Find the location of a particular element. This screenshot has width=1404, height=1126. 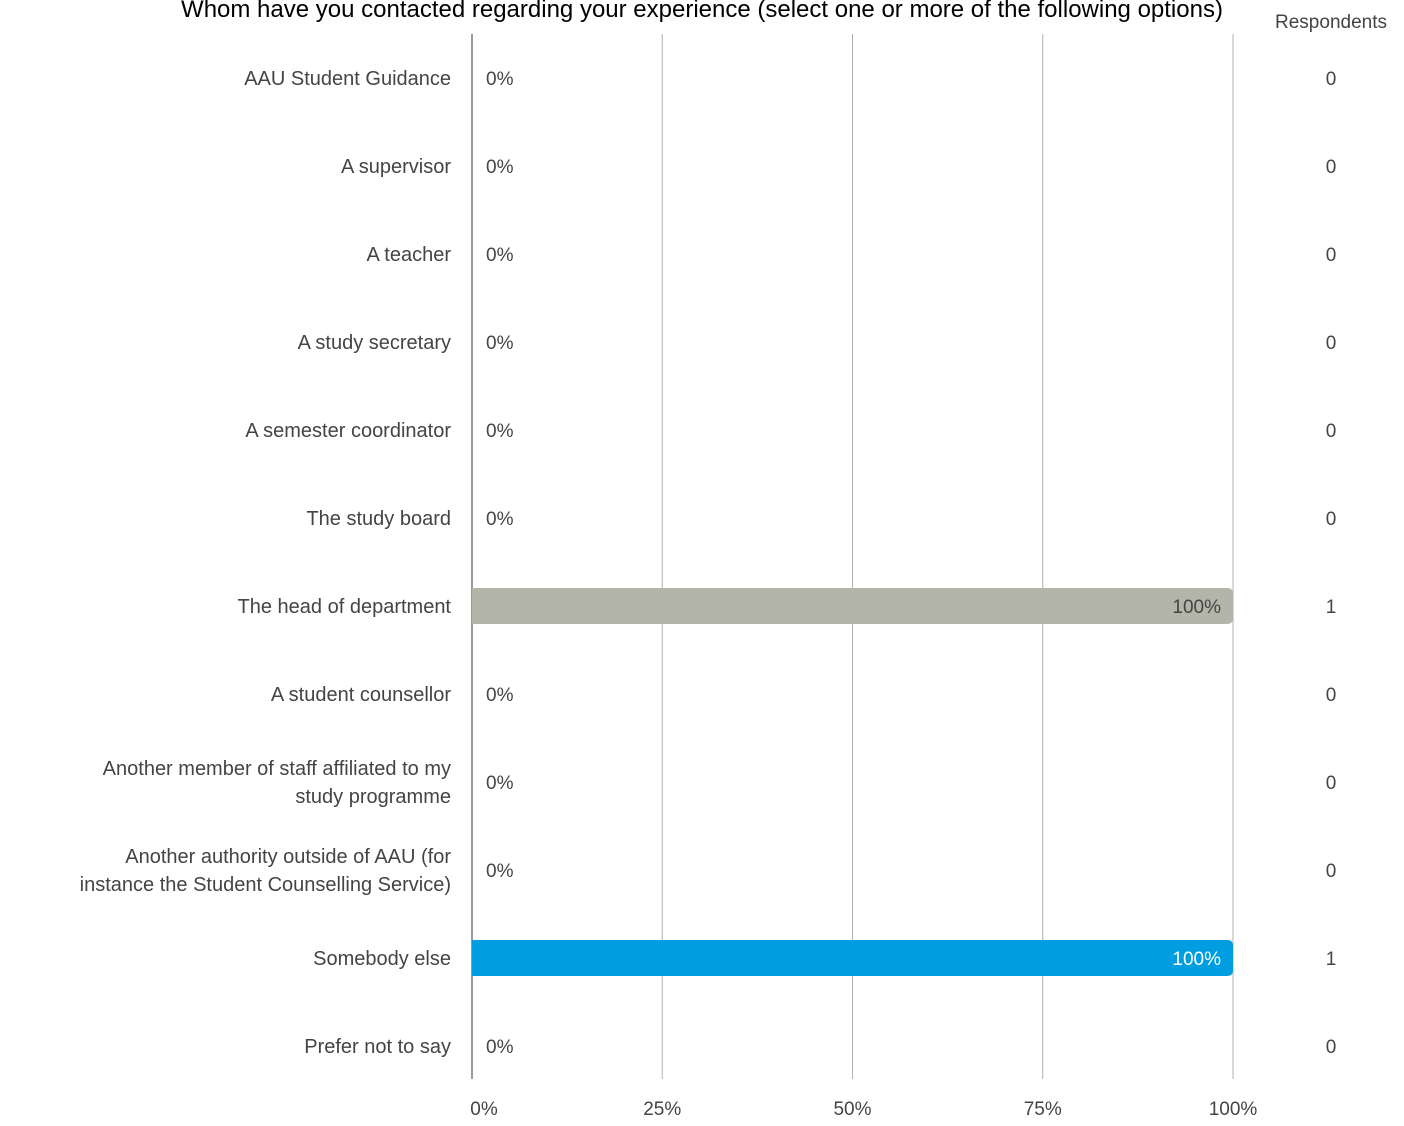

category-label: AAU Student Guidance is located at coordinates (347, 79).